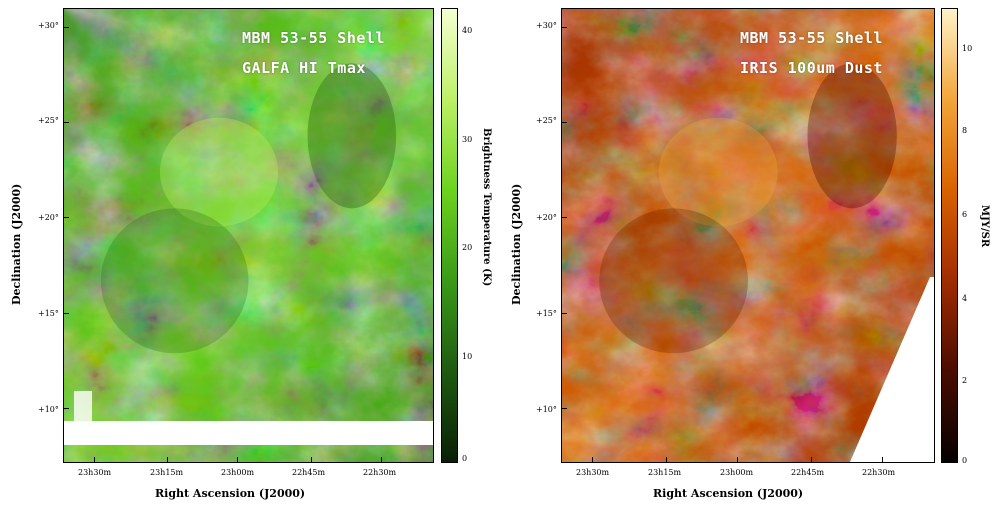 This screenshot has width=995, height=508. What do you see at coordinates (965, 130) in the screenshot?
I see `dust-colorbar-tick: 8` at bounding box center [965, 130].